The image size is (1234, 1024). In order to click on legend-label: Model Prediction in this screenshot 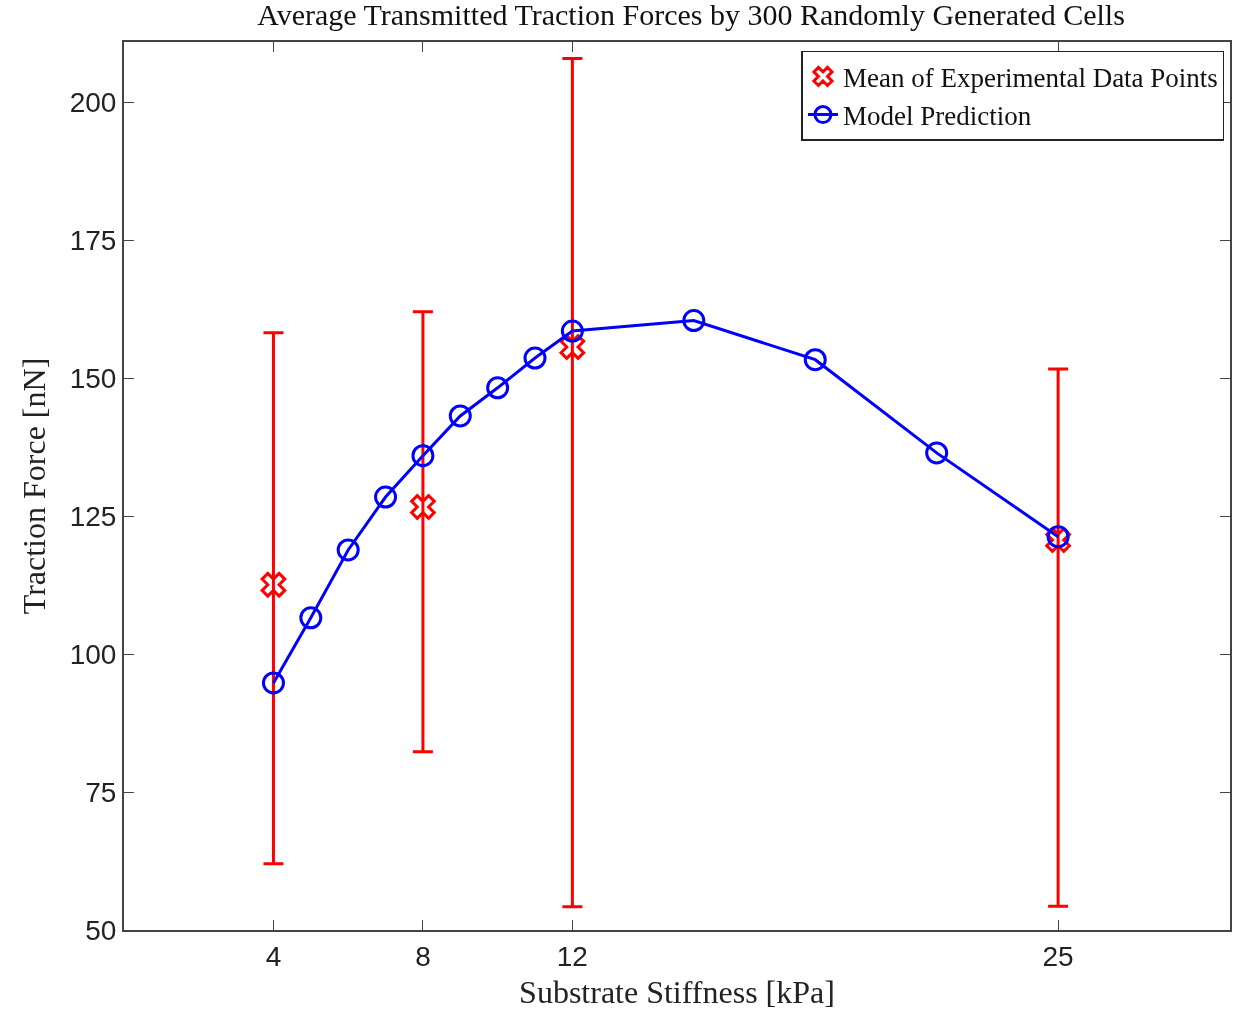, I will do `click(937, 116)`.